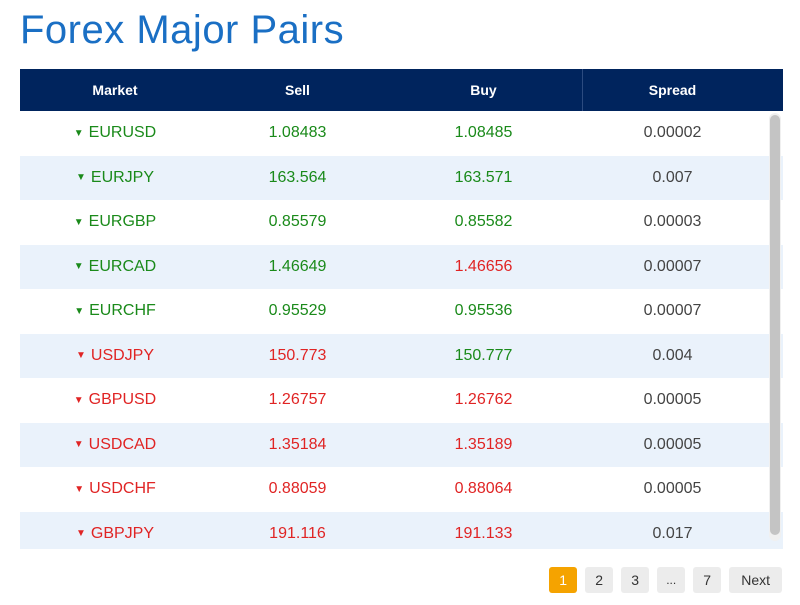 The image size is (800, 605). What do you see at coordinates (122, 266) in the screenshot?
I see `market-symbol: EURCAD` at bounding box center [122, 266].